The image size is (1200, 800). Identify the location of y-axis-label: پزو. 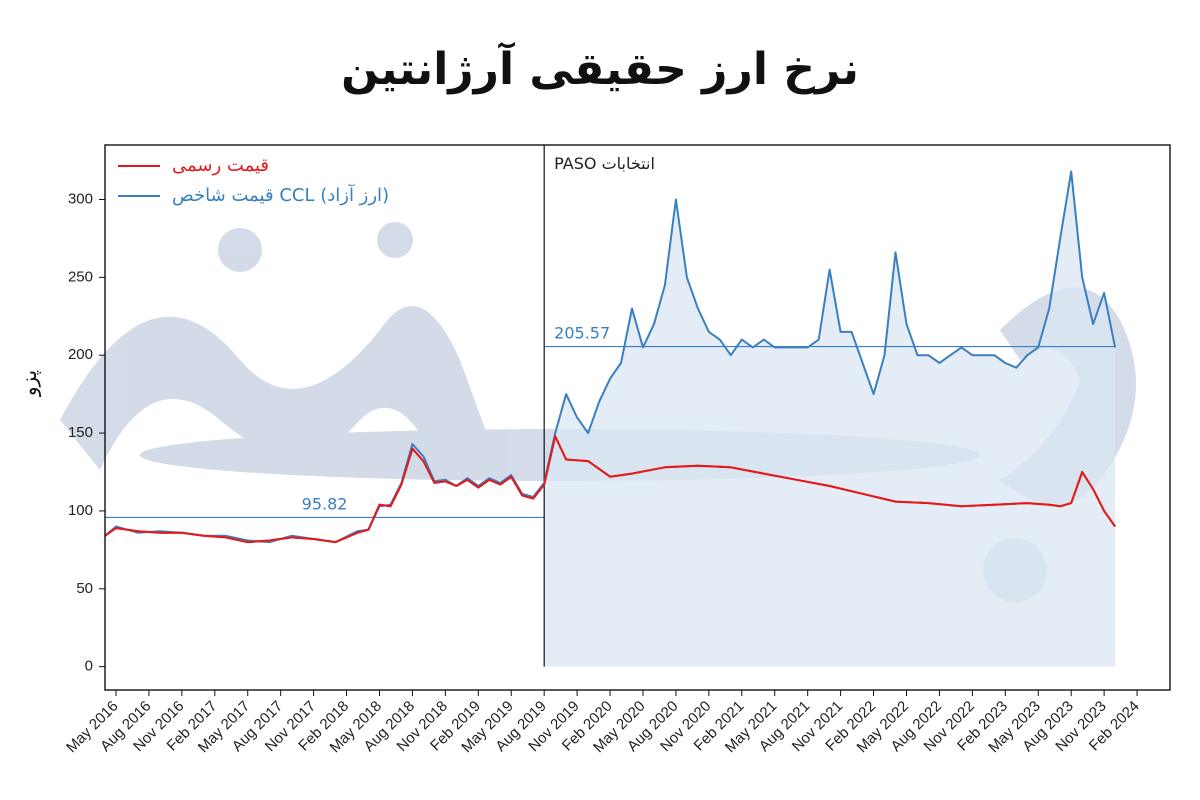
(29, 383).